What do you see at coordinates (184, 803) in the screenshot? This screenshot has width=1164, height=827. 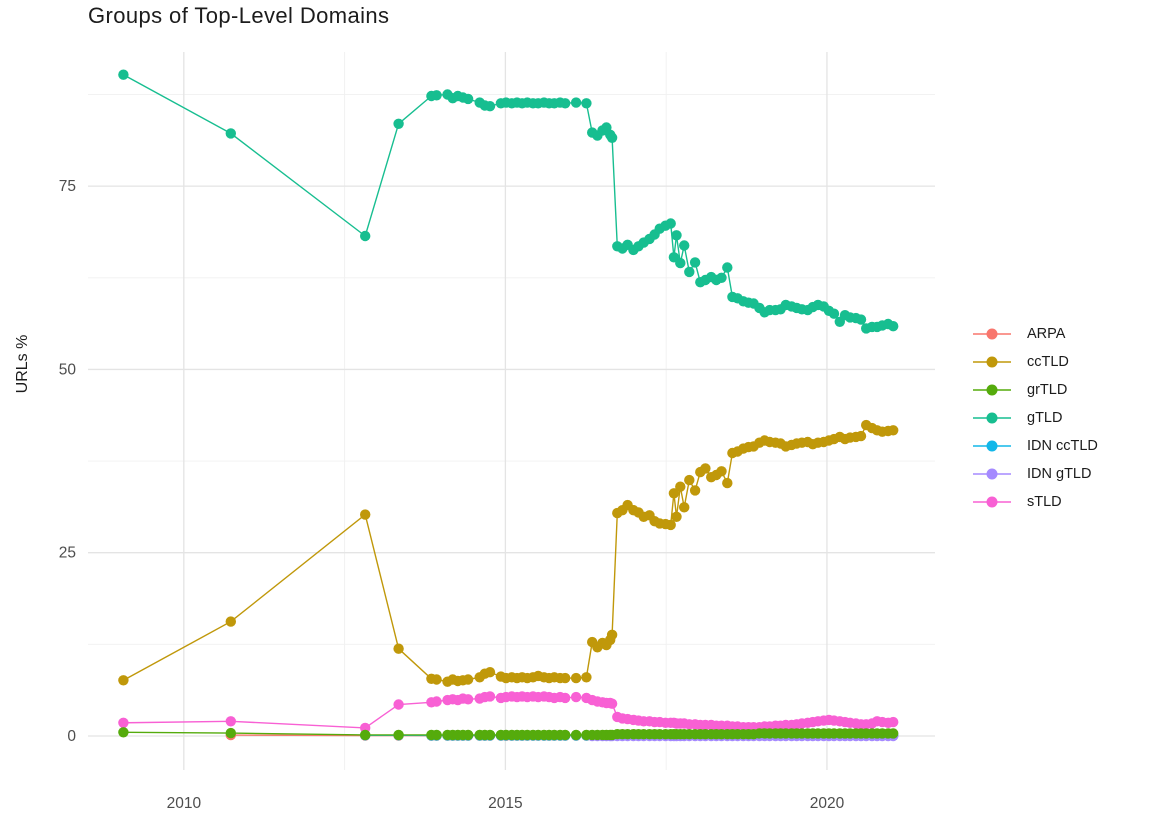 I see `x-tick-label: 2010` at bounding box center [184, 803].